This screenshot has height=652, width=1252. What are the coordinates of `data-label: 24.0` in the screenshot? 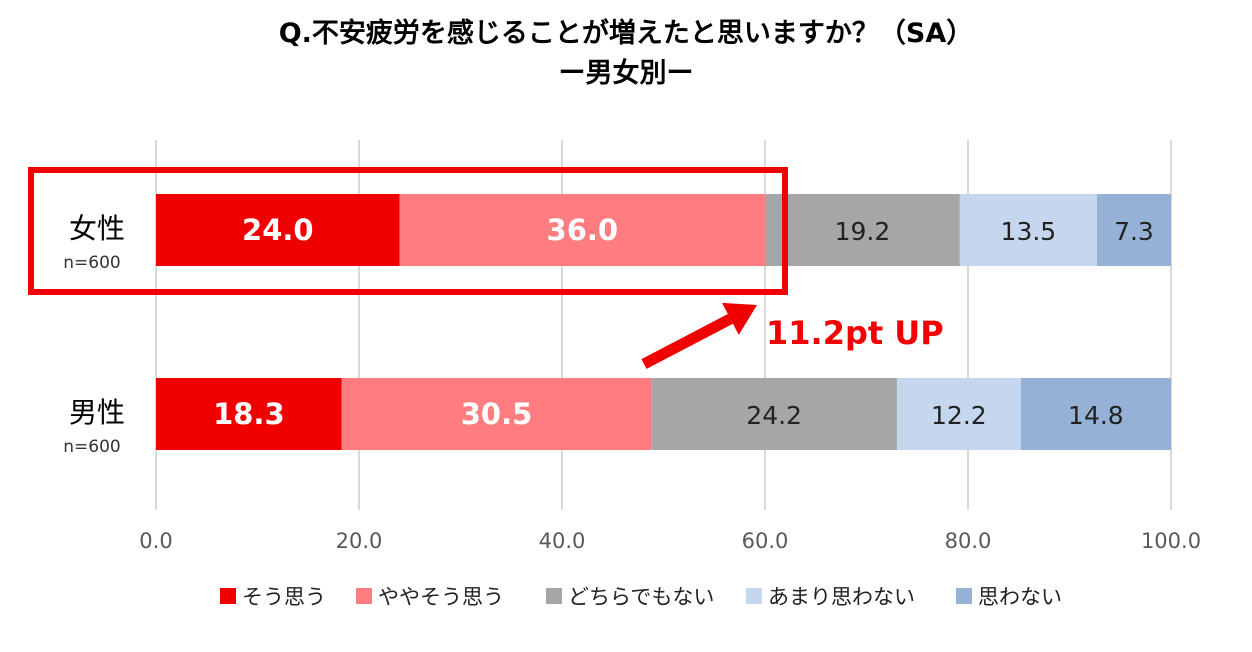 It's located at (278, 230).